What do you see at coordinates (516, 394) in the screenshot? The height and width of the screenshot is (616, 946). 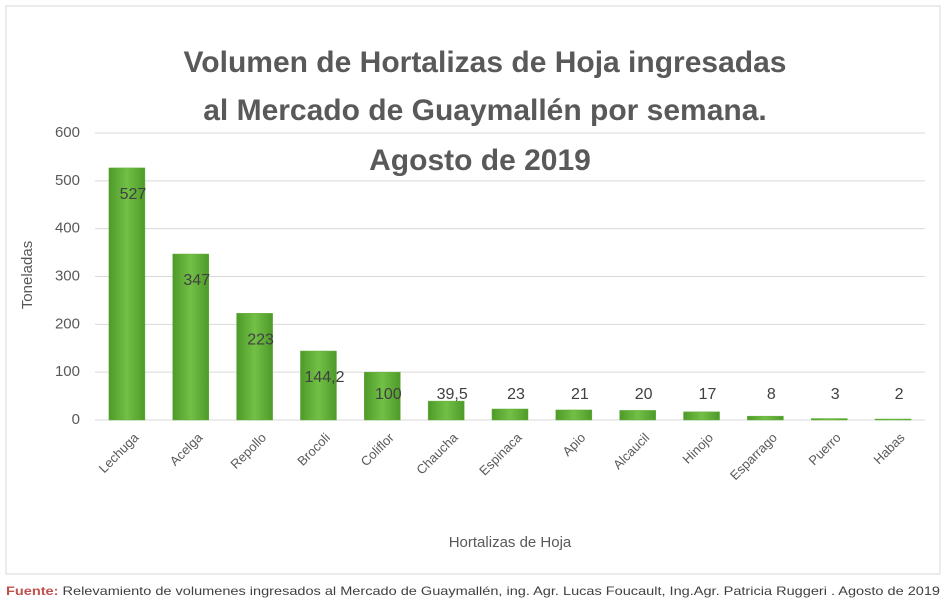 I see `data-label: 23` at bounding box center [516, 394].